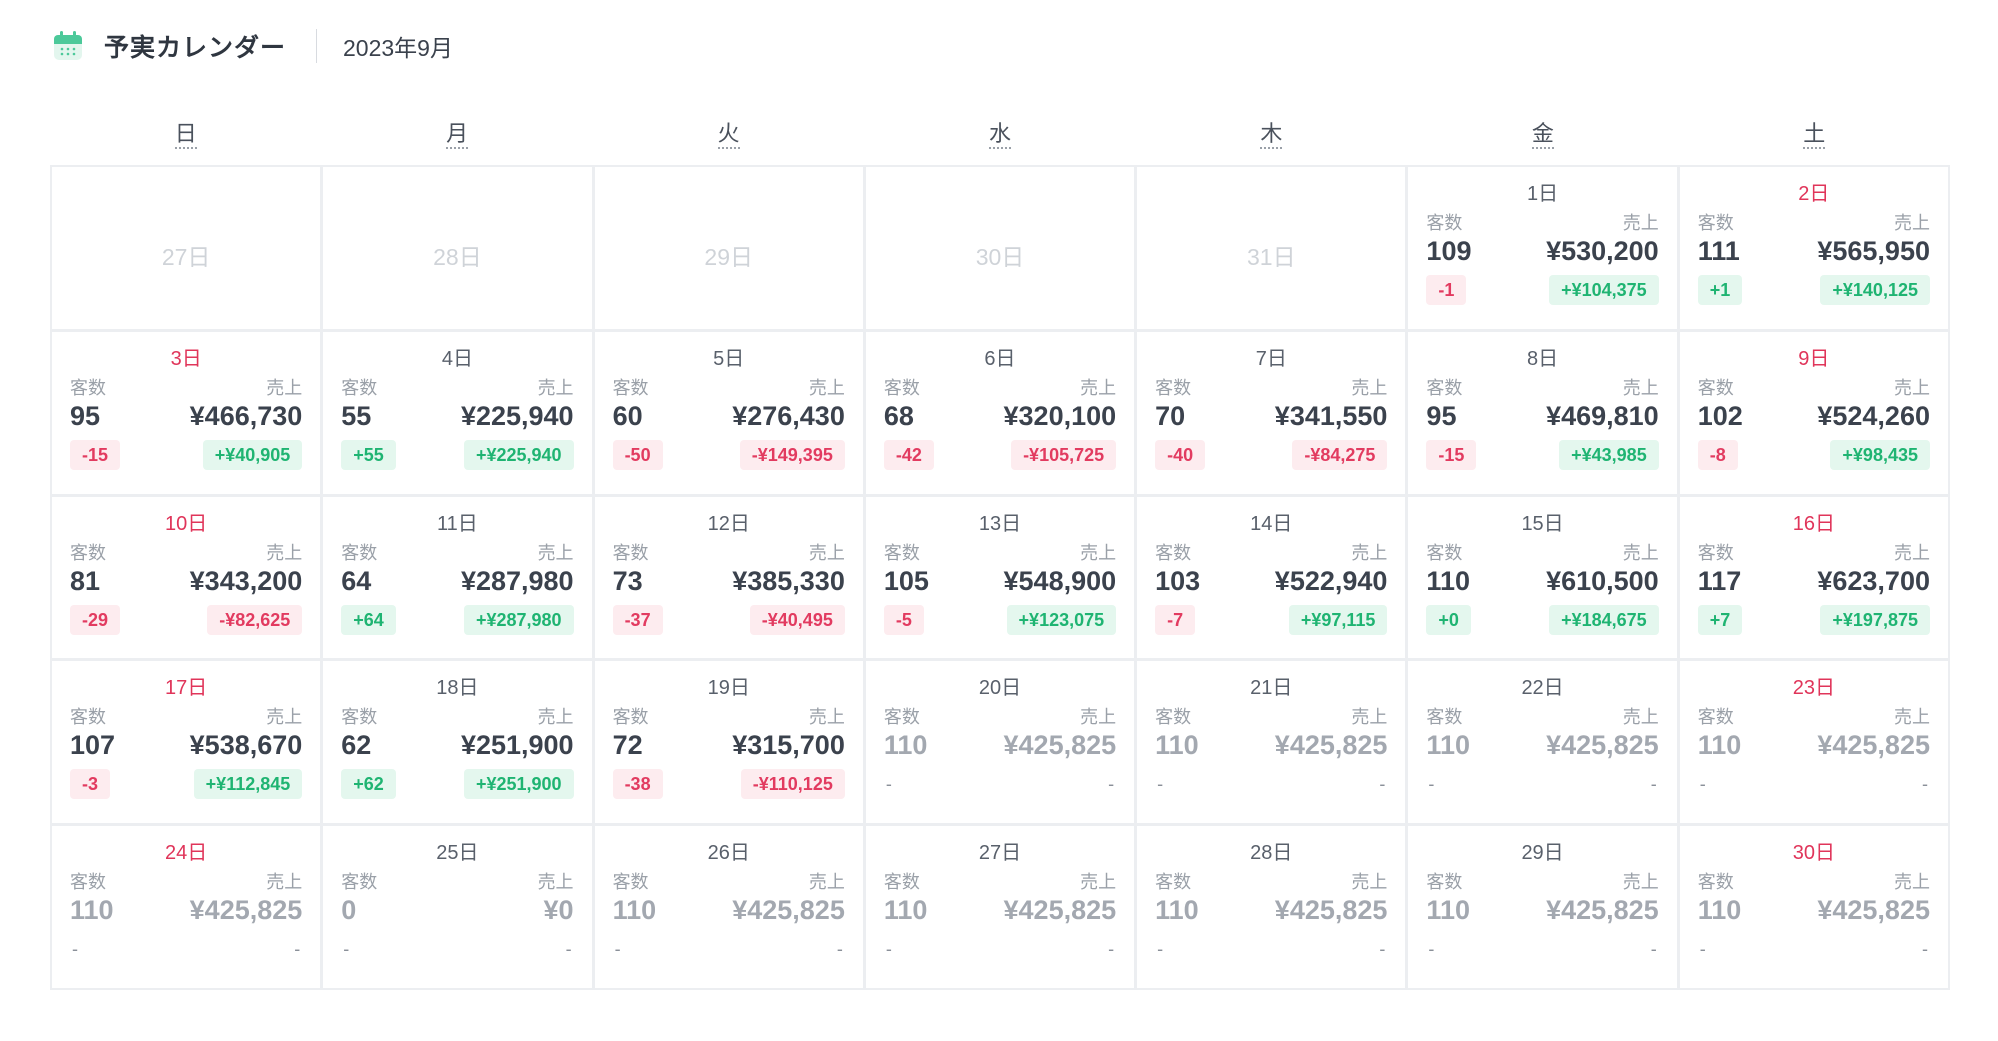 Image resolution: width=1998 pixels, height=1041 pixels. Describe the element at coordinates (1814, 416) in the screenshot. I see `metric-values: 102 ¥524,260` at that location.